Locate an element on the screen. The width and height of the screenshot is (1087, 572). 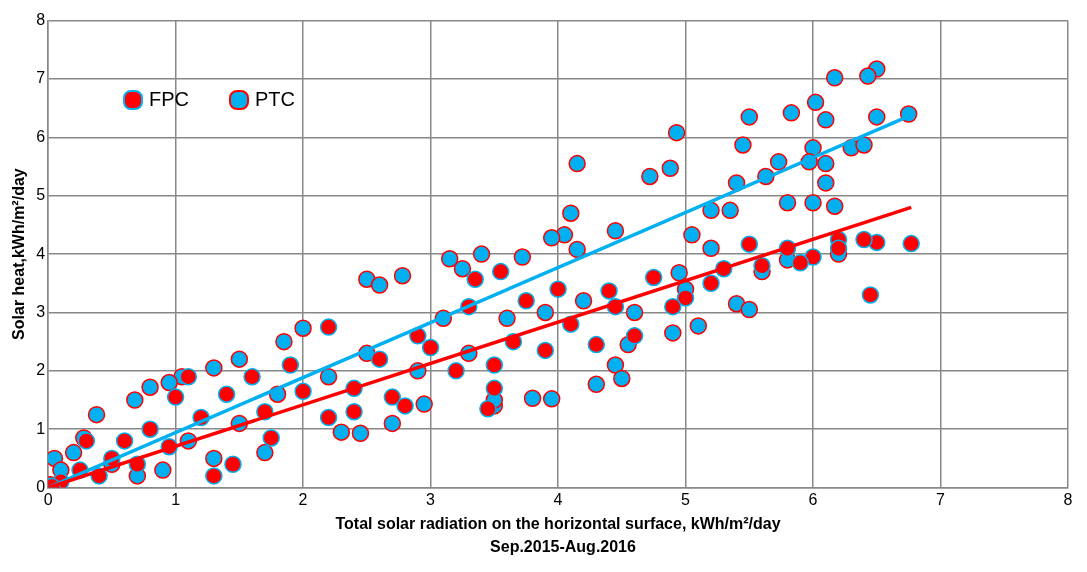
y-tick-label: 7 is located at coordinates (41, 78).